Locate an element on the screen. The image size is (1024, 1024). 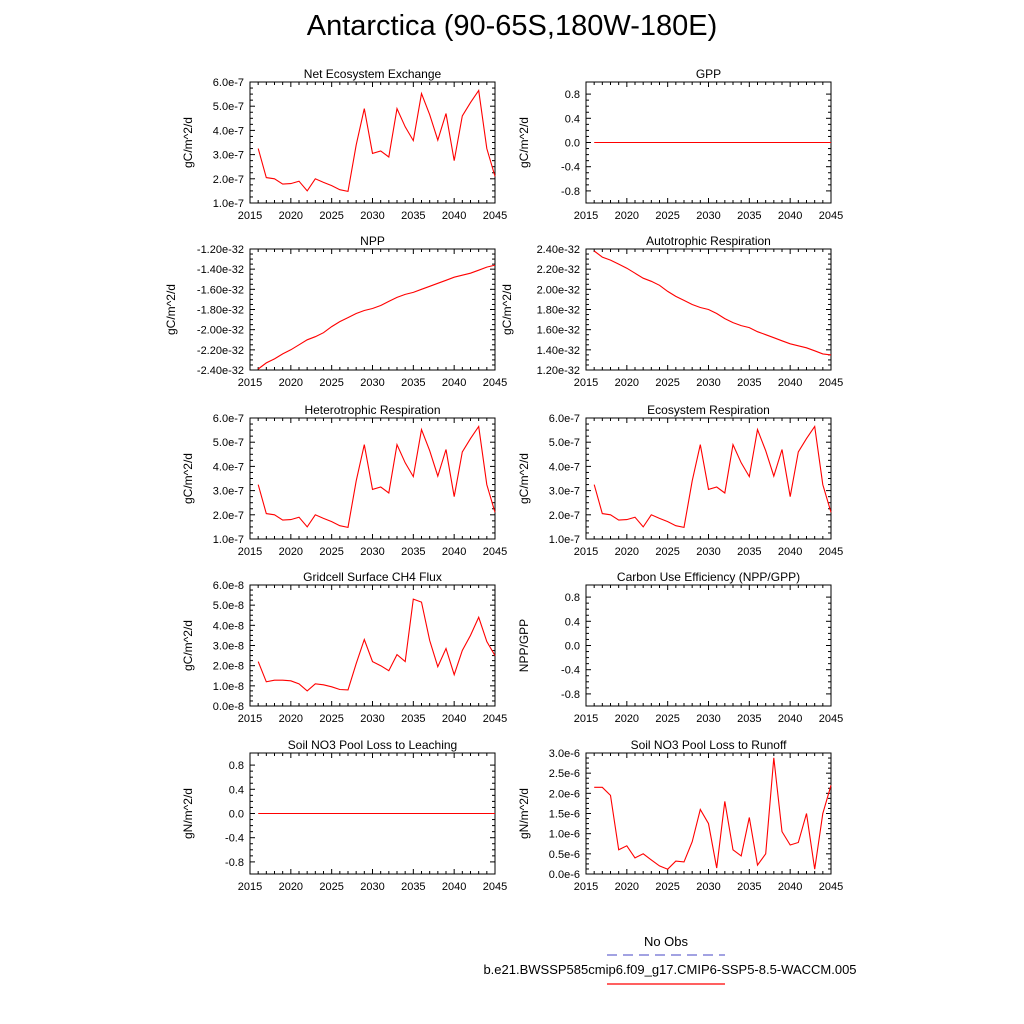
panel-title: Heterotrophic Respiration is located at coordinates (372, 410).